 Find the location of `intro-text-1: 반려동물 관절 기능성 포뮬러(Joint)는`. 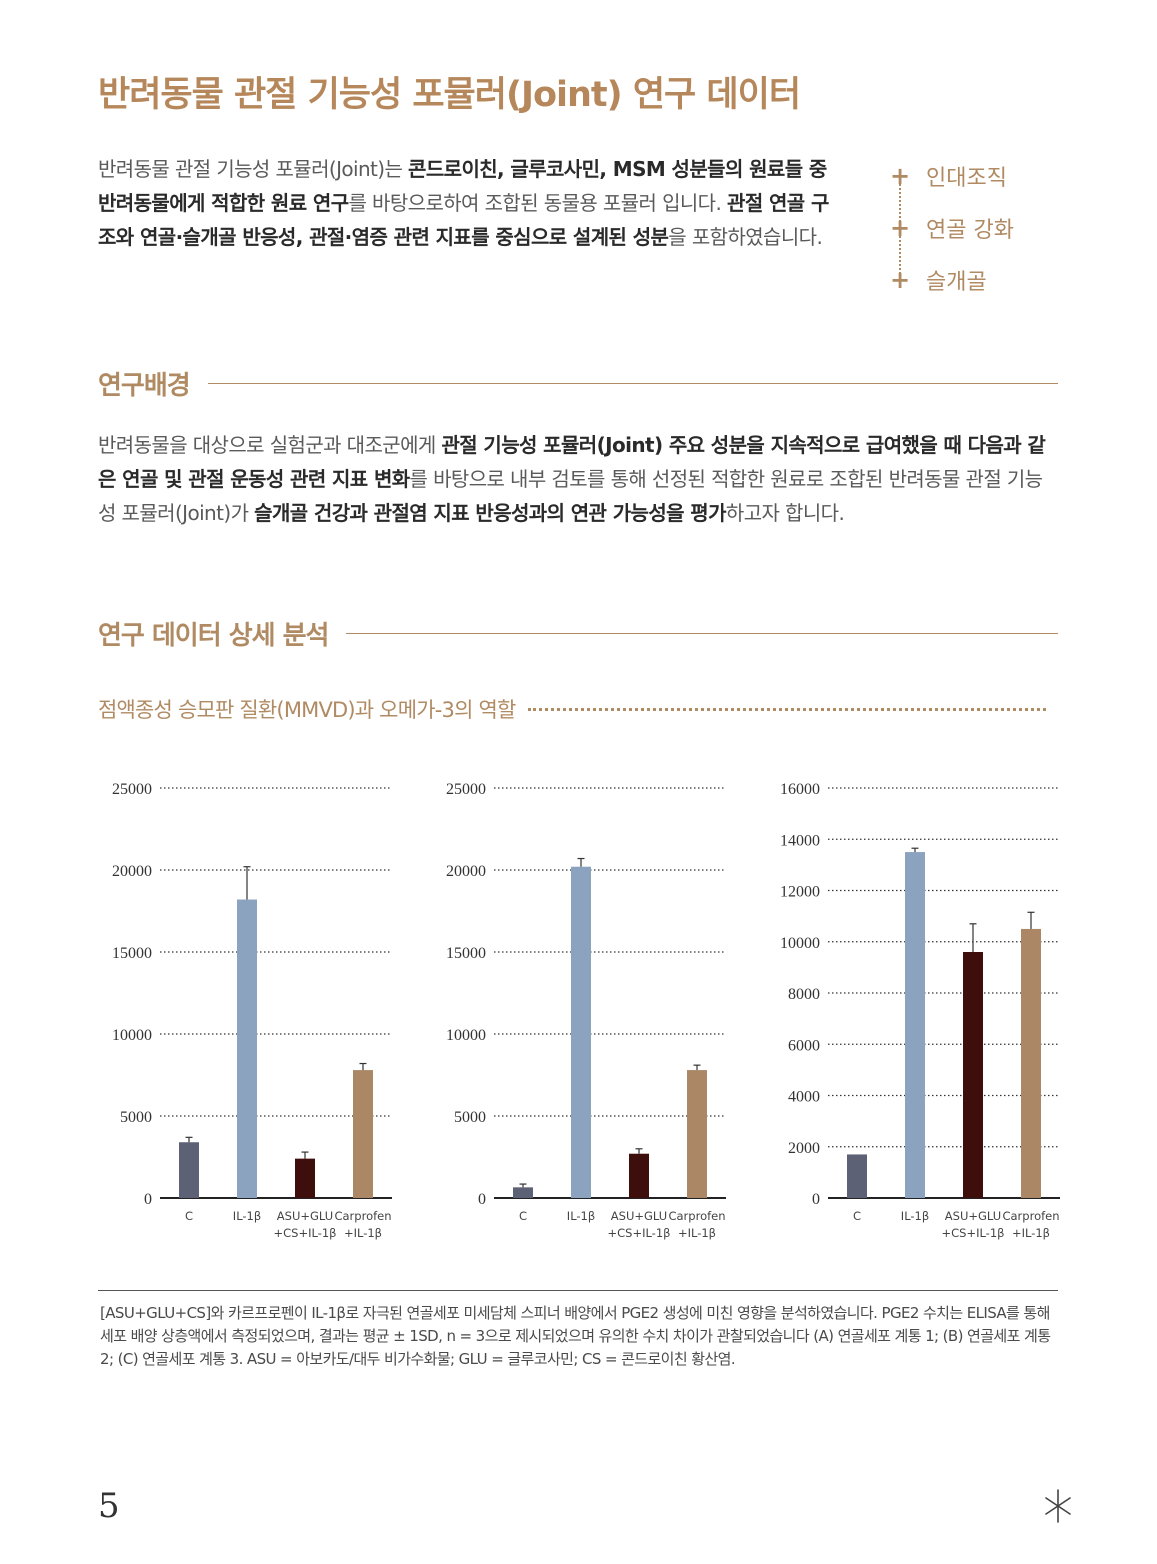

intro-text-1: 반려동물 관절 기능성 포뮬러(Joint)는 is located at coordinates (253, 169).